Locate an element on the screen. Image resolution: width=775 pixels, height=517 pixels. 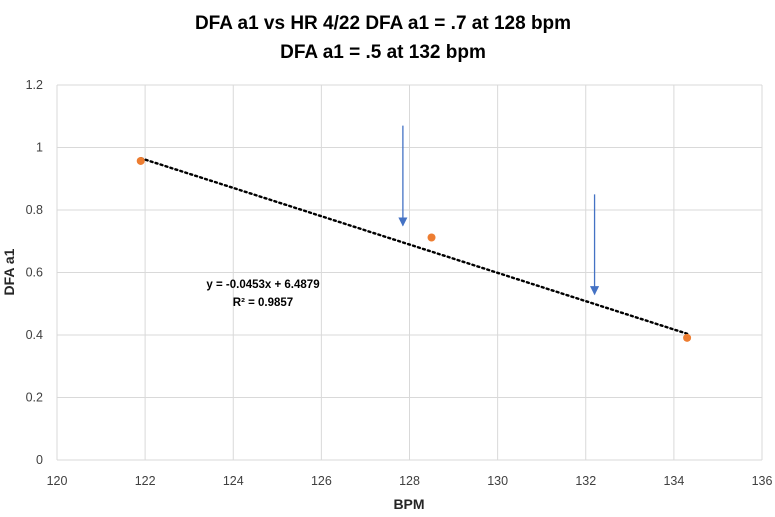
x-tick-label: 122 is located at coordinates (145, 481).